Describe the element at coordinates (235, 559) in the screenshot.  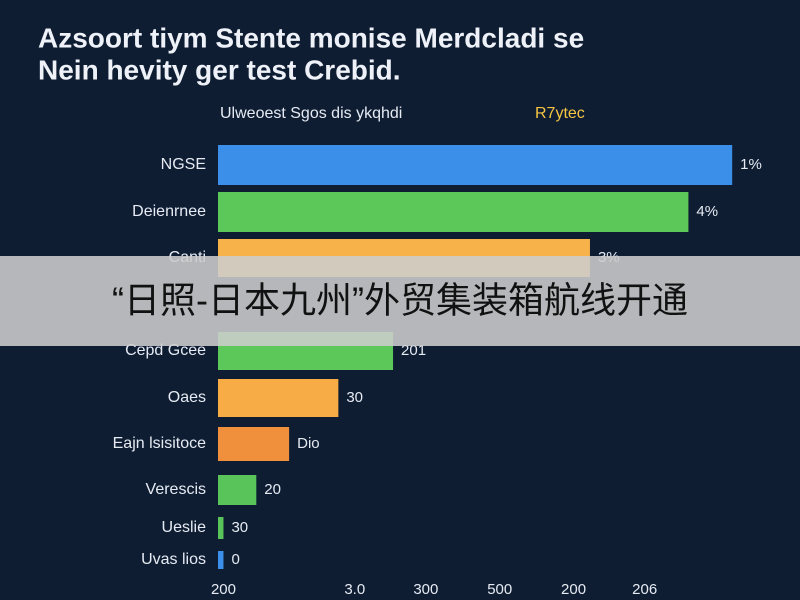
I see `bar-label: 0` at that location.